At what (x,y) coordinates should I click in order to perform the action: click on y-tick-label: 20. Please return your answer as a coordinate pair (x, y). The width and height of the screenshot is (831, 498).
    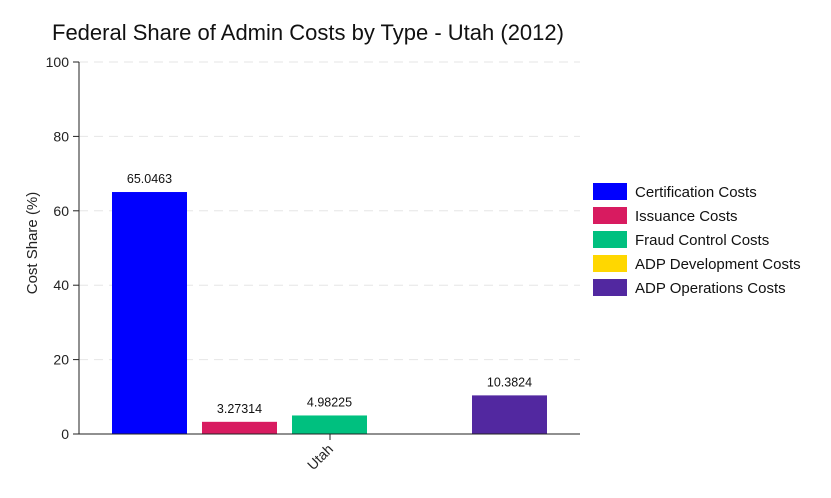
    Looking at the image, I should click on (61, 360).